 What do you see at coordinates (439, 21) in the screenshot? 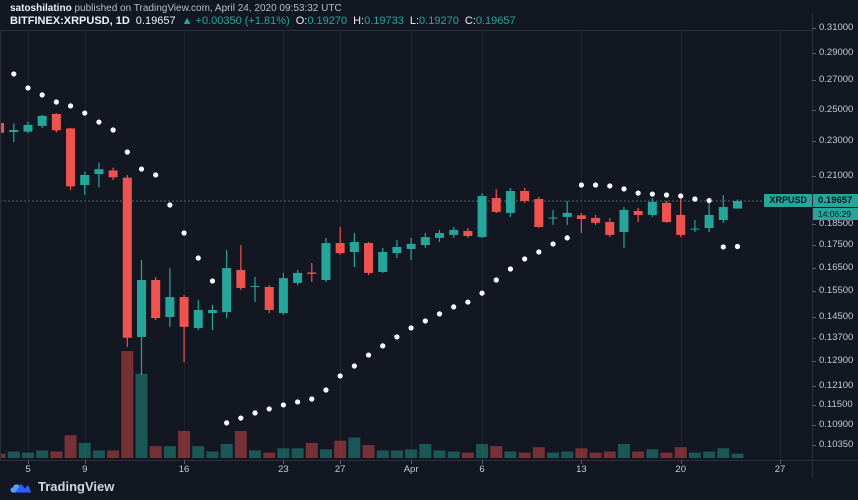
I see `low-value: 0.19270` at bounding box center [439, 21].